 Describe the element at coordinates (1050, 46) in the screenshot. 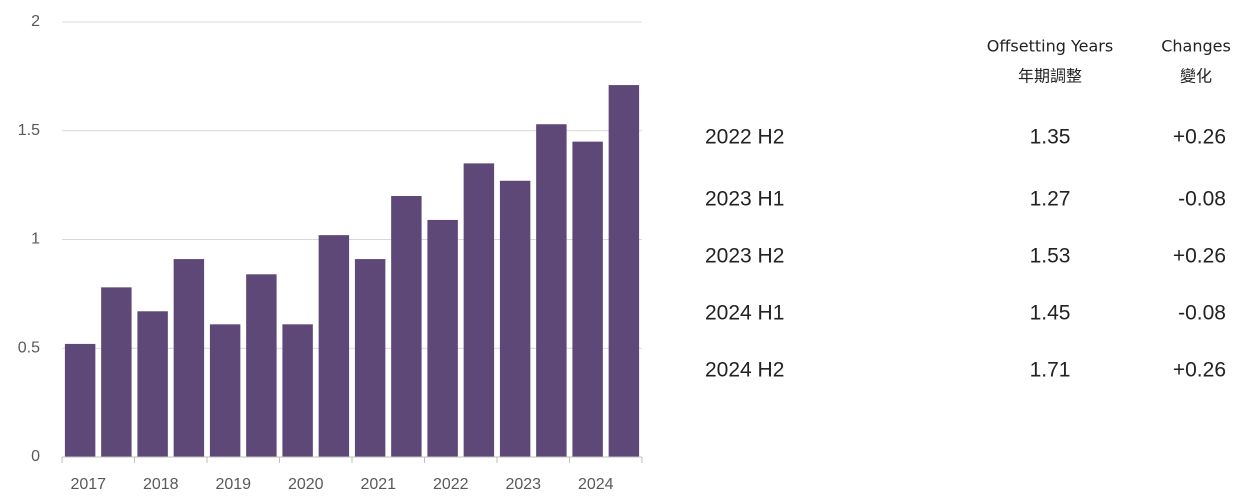

I see `column-header: Offsetting Years` at that location.